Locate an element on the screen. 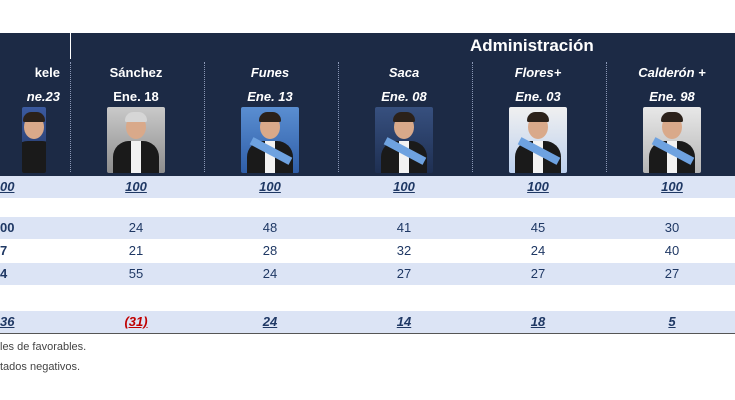 The height and width of the screenshot is (400, 735). table-cell: 7 is located at coordinates (4, 250).